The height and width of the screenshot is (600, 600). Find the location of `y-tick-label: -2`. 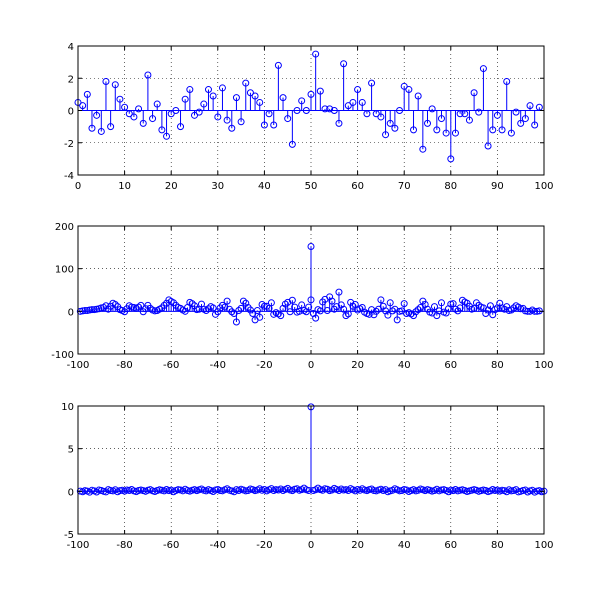

y-tick-label: -2 is located at coordinates (69, 144).